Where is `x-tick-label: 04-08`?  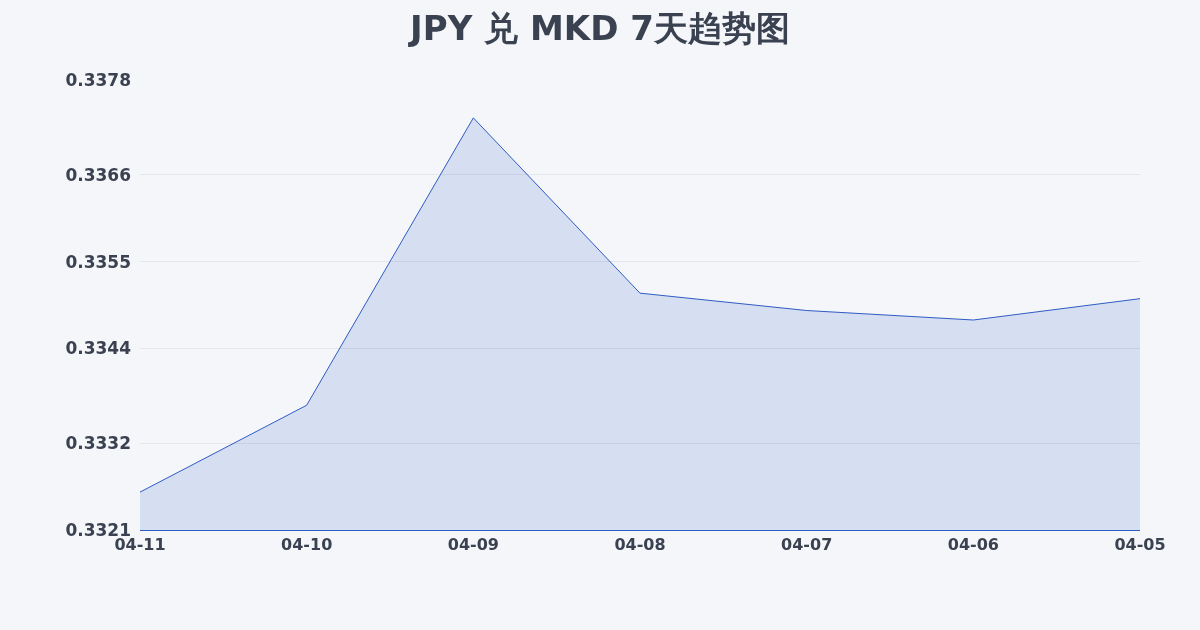
x-tick-label: 04-08 is located at coordinates (640, 545).